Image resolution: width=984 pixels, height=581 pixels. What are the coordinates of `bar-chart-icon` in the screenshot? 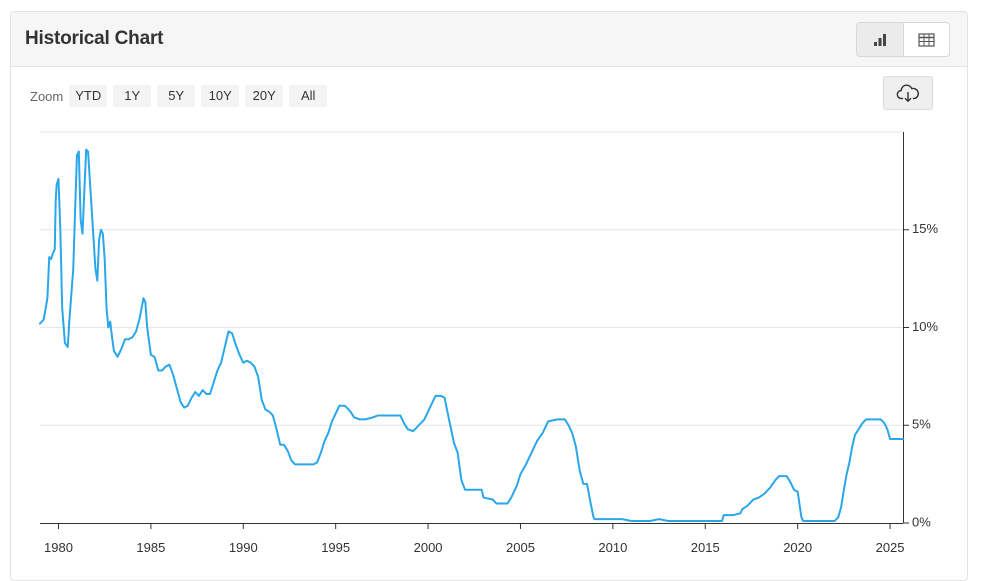 It's located at (879, 39).